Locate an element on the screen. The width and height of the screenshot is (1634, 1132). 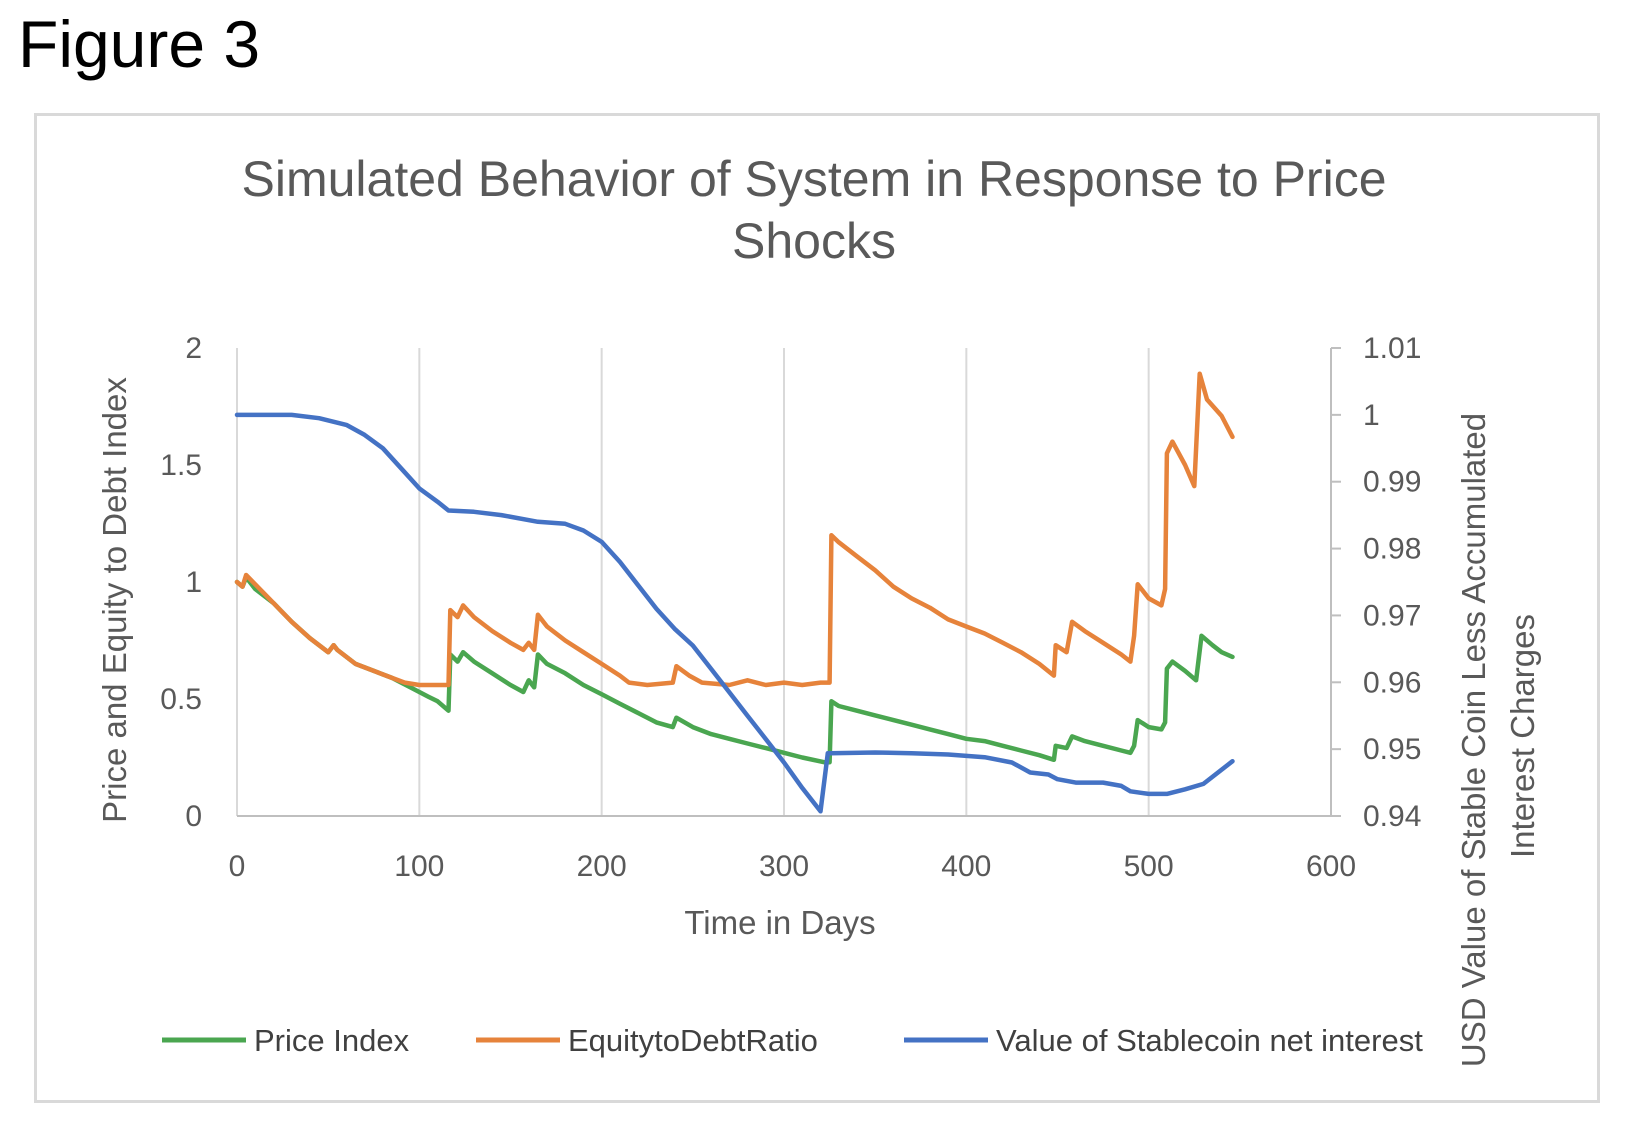
y-right-tick-label: 0.94 is located at coordinates (1392, 816).